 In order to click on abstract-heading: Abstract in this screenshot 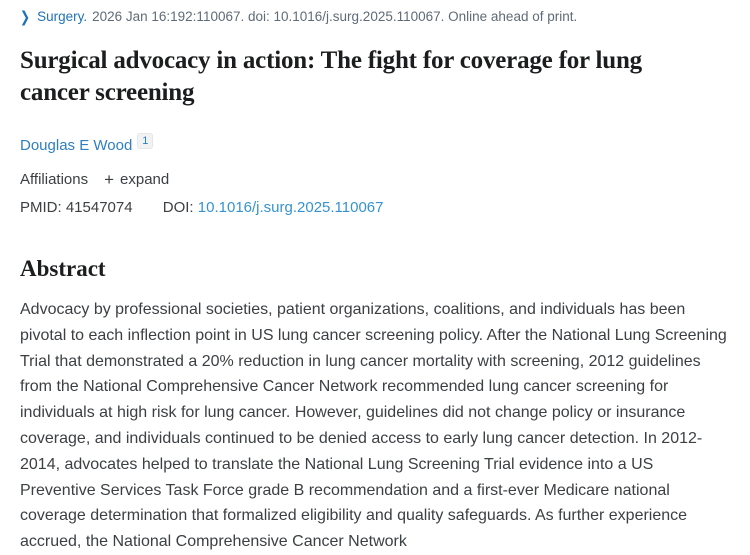, I will do `click(63, 268)`.